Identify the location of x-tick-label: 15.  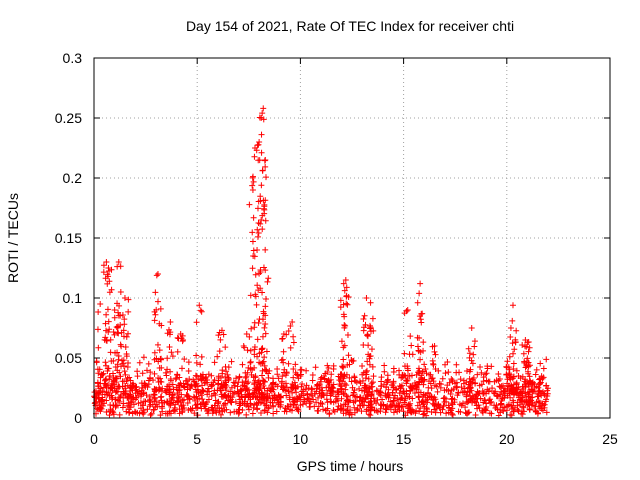
(404, 439).